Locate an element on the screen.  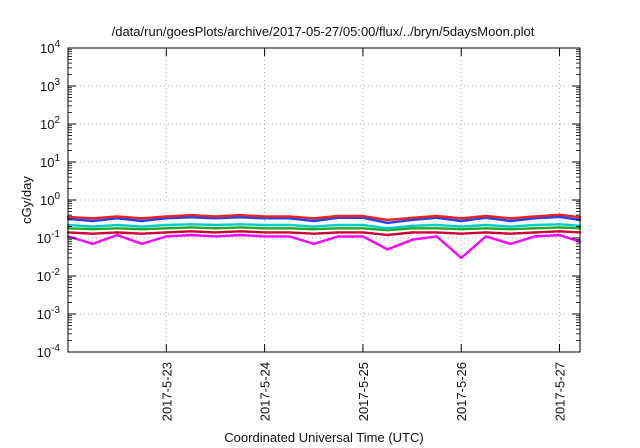
x-tick-label: 2017-5-24 is located at coordinates (265, 391).